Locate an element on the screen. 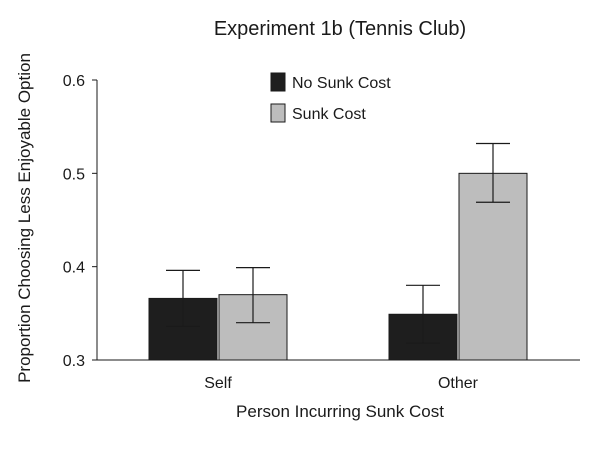 Image resolution: width=599 pixels, height=461 pixels. y-tick-label: 0.3 is located at coordinates (74, 361).